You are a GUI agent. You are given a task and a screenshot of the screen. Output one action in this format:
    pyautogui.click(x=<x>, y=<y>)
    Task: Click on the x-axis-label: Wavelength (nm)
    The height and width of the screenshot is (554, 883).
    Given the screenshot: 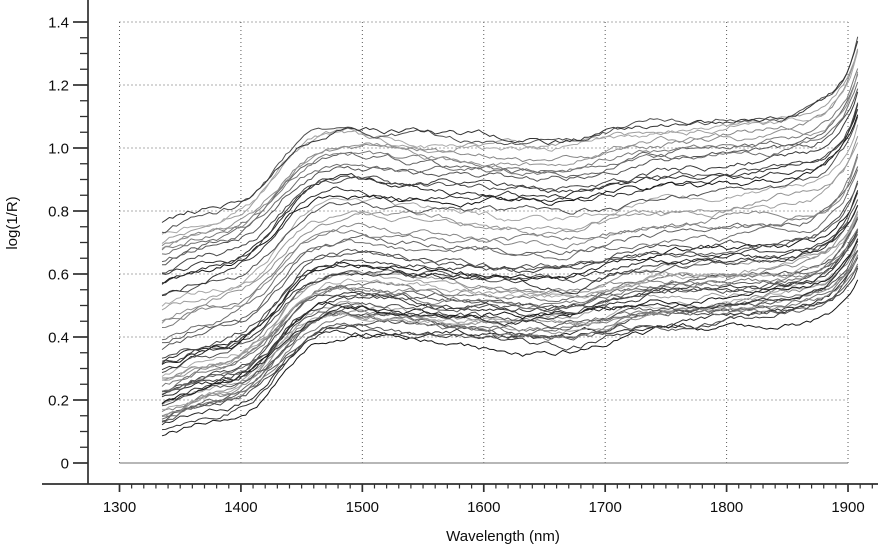 What is the action you would take?
    pyautogui.click(x=503, y=536)
    